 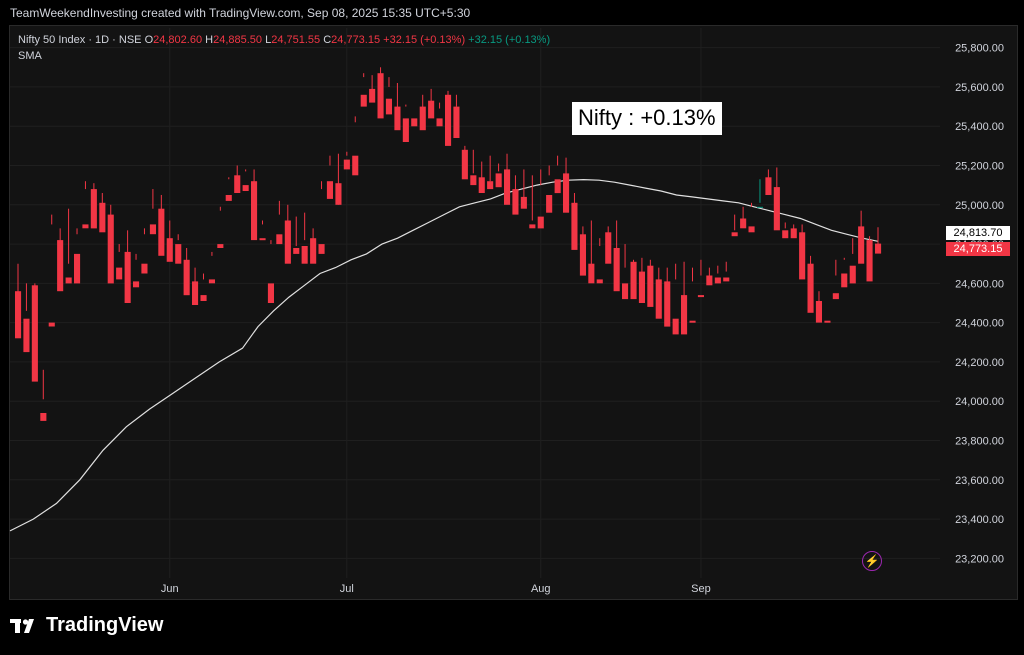 I want to click on indicator-label: SMA, so click(x=30, y=56).